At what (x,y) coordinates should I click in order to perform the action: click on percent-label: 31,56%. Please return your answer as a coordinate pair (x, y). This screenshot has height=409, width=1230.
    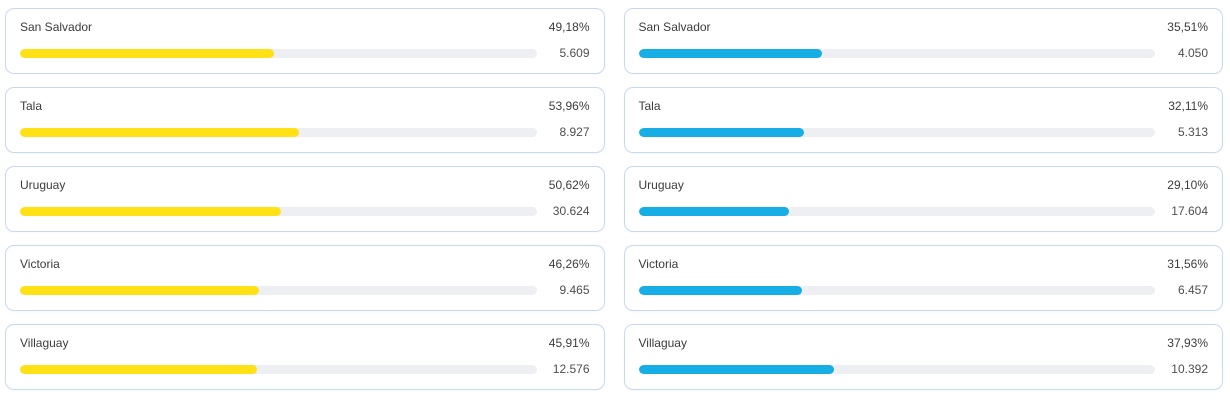
    Looking at the image, I should click on (1187, 264).